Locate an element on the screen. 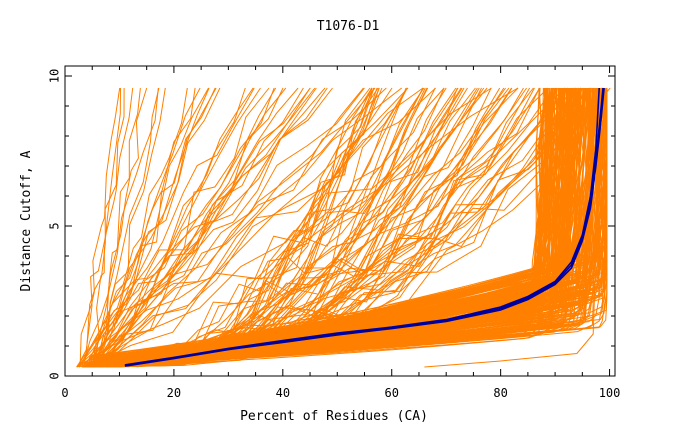 The image size is (680, 440). y-tick-label: 0 is located at coordinates (55, 375).